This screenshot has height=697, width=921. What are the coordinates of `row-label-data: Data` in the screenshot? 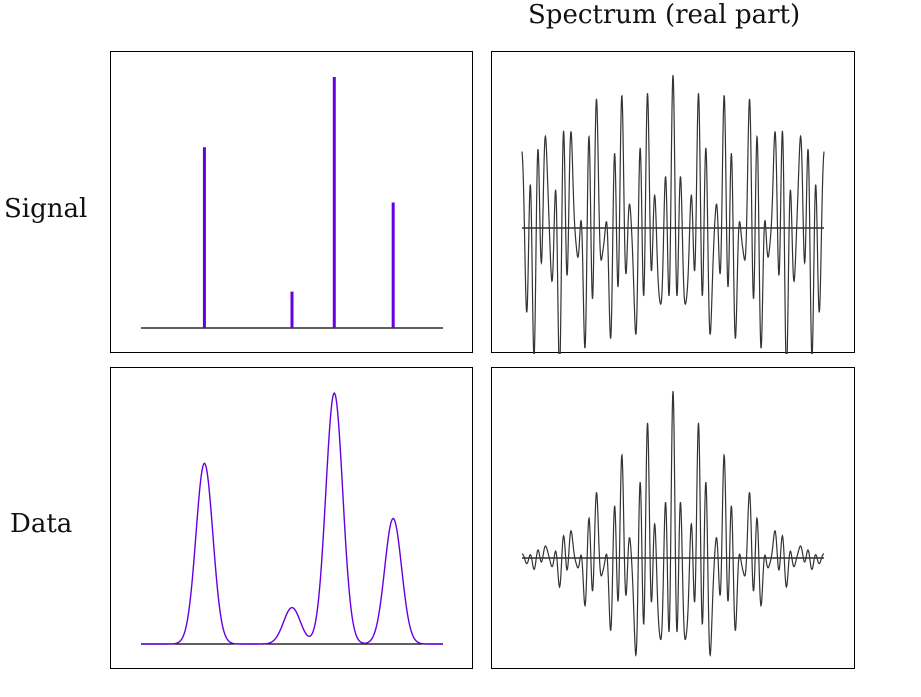 It's located at (41, 524).